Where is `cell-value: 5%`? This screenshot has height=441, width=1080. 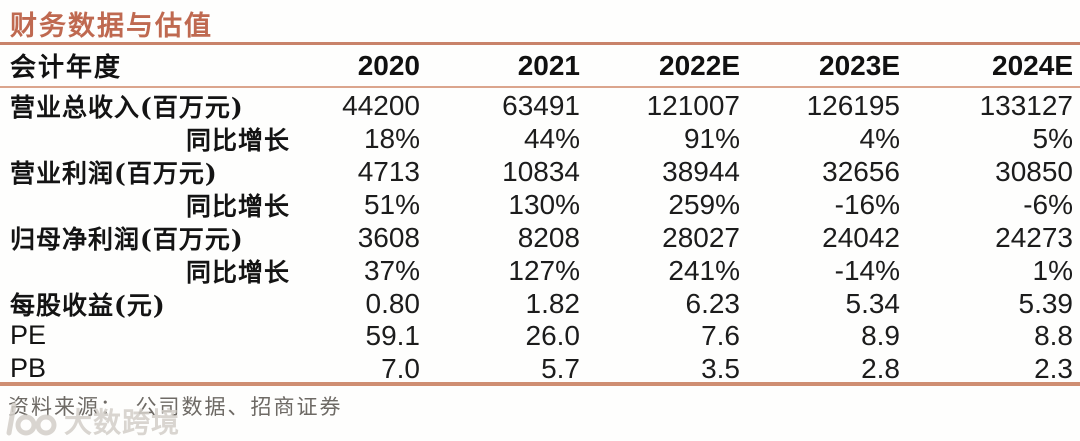
cell-value: 5% is located at coordinates (1052, 138).